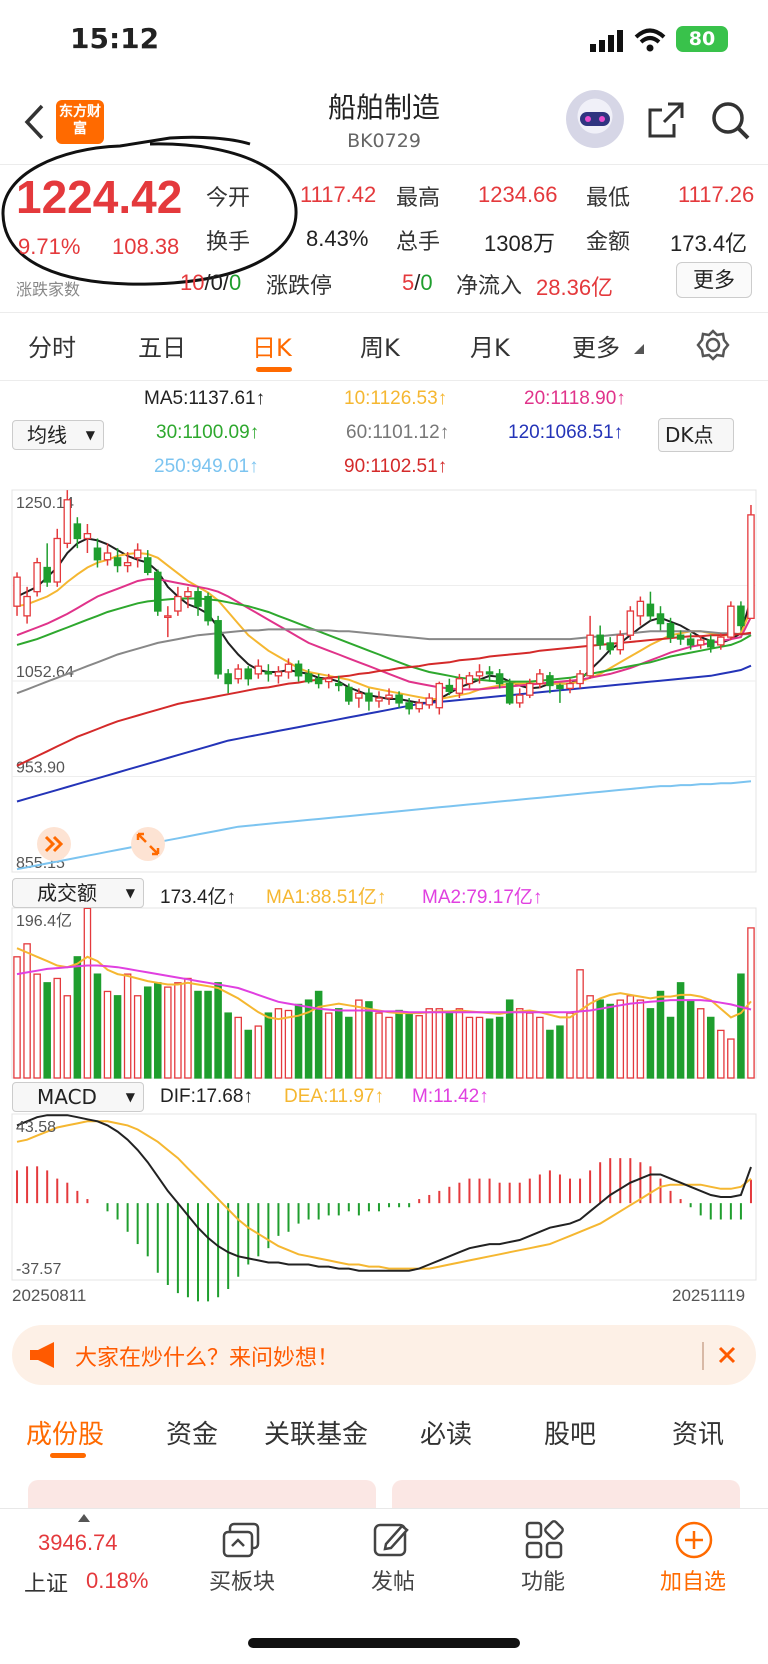 This screenshot has height=1664, width=768. What do you see at coordinates (392, 1540) in the screenshot?
I see `post-edit-icon` at bounding box center [392, 1540].